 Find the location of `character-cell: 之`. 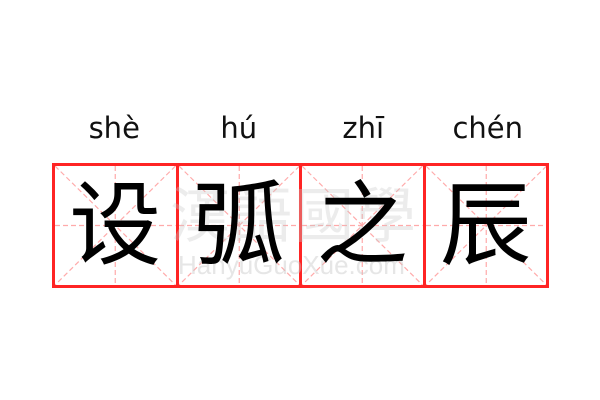

character-cell: 之 is located at coordinates (364, 225).